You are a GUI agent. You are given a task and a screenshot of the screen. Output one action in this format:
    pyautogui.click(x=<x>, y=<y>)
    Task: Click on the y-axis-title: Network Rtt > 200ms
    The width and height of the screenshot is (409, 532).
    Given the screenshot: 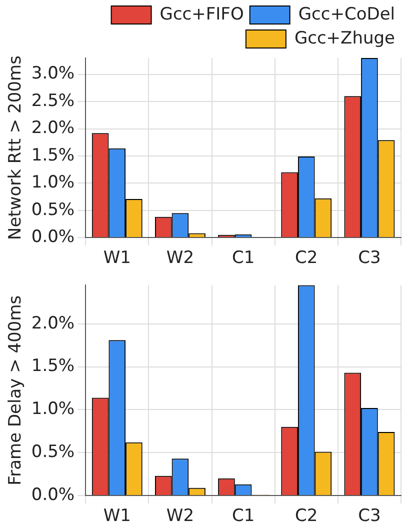 What is the action you would take?
    pyautogui.click(x=16, y=147)
    